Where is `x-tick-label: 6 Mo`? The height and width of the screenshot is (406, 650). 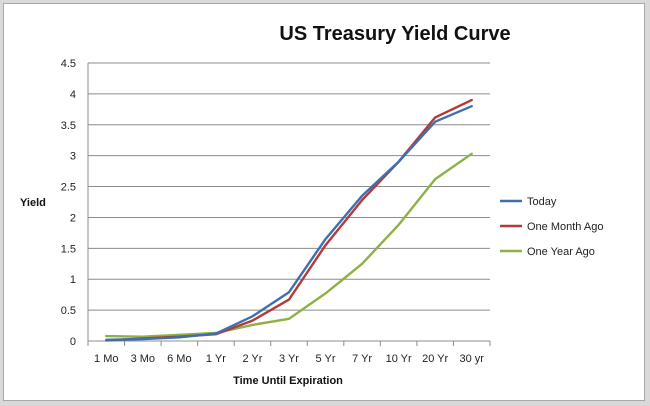
x-tick-label: 6 Mo is located at coordinates (179, 359).